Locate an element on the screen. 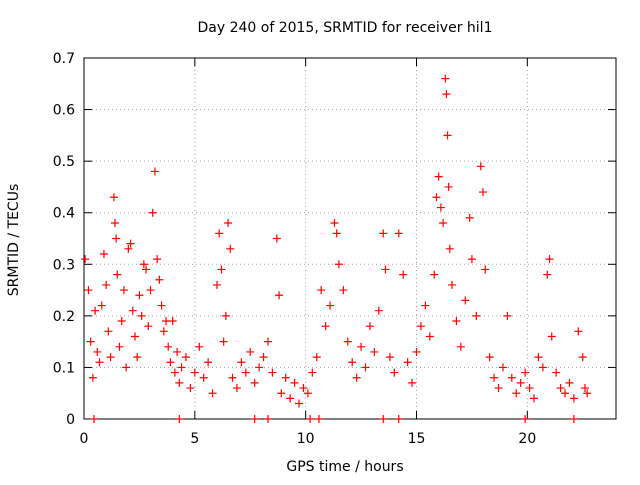 Image resolution: width=640 pixels, height=485 pixels. y-tick-label: 0.3 is located at coordinates (64, 265).